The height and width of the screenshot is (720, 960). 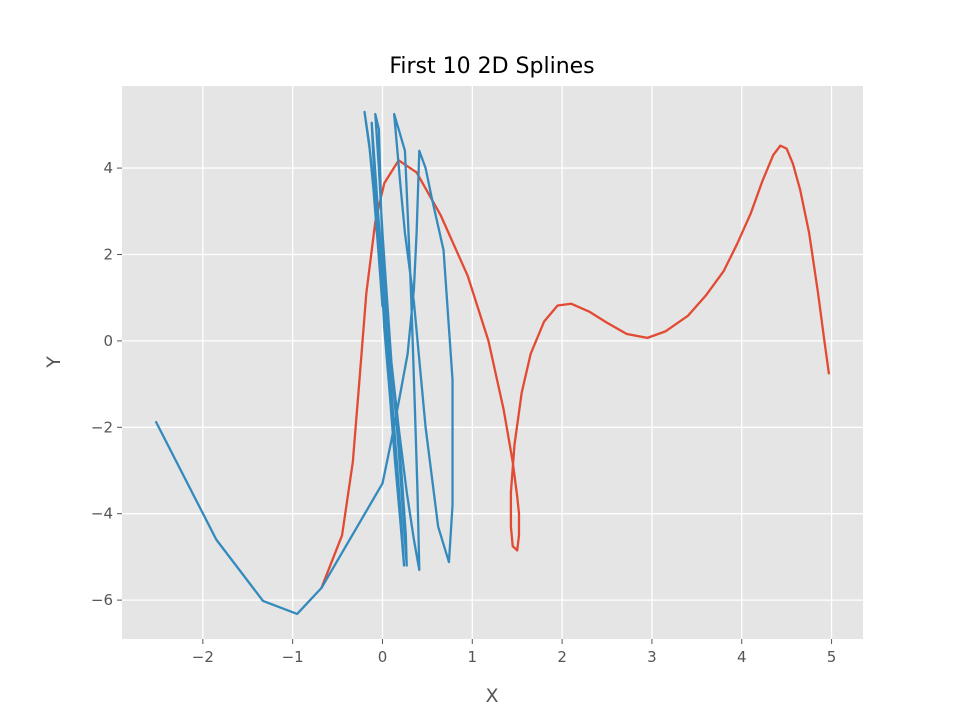 I want to click on chart-title: First 10 2D Splines, so click(x=491, y=66).